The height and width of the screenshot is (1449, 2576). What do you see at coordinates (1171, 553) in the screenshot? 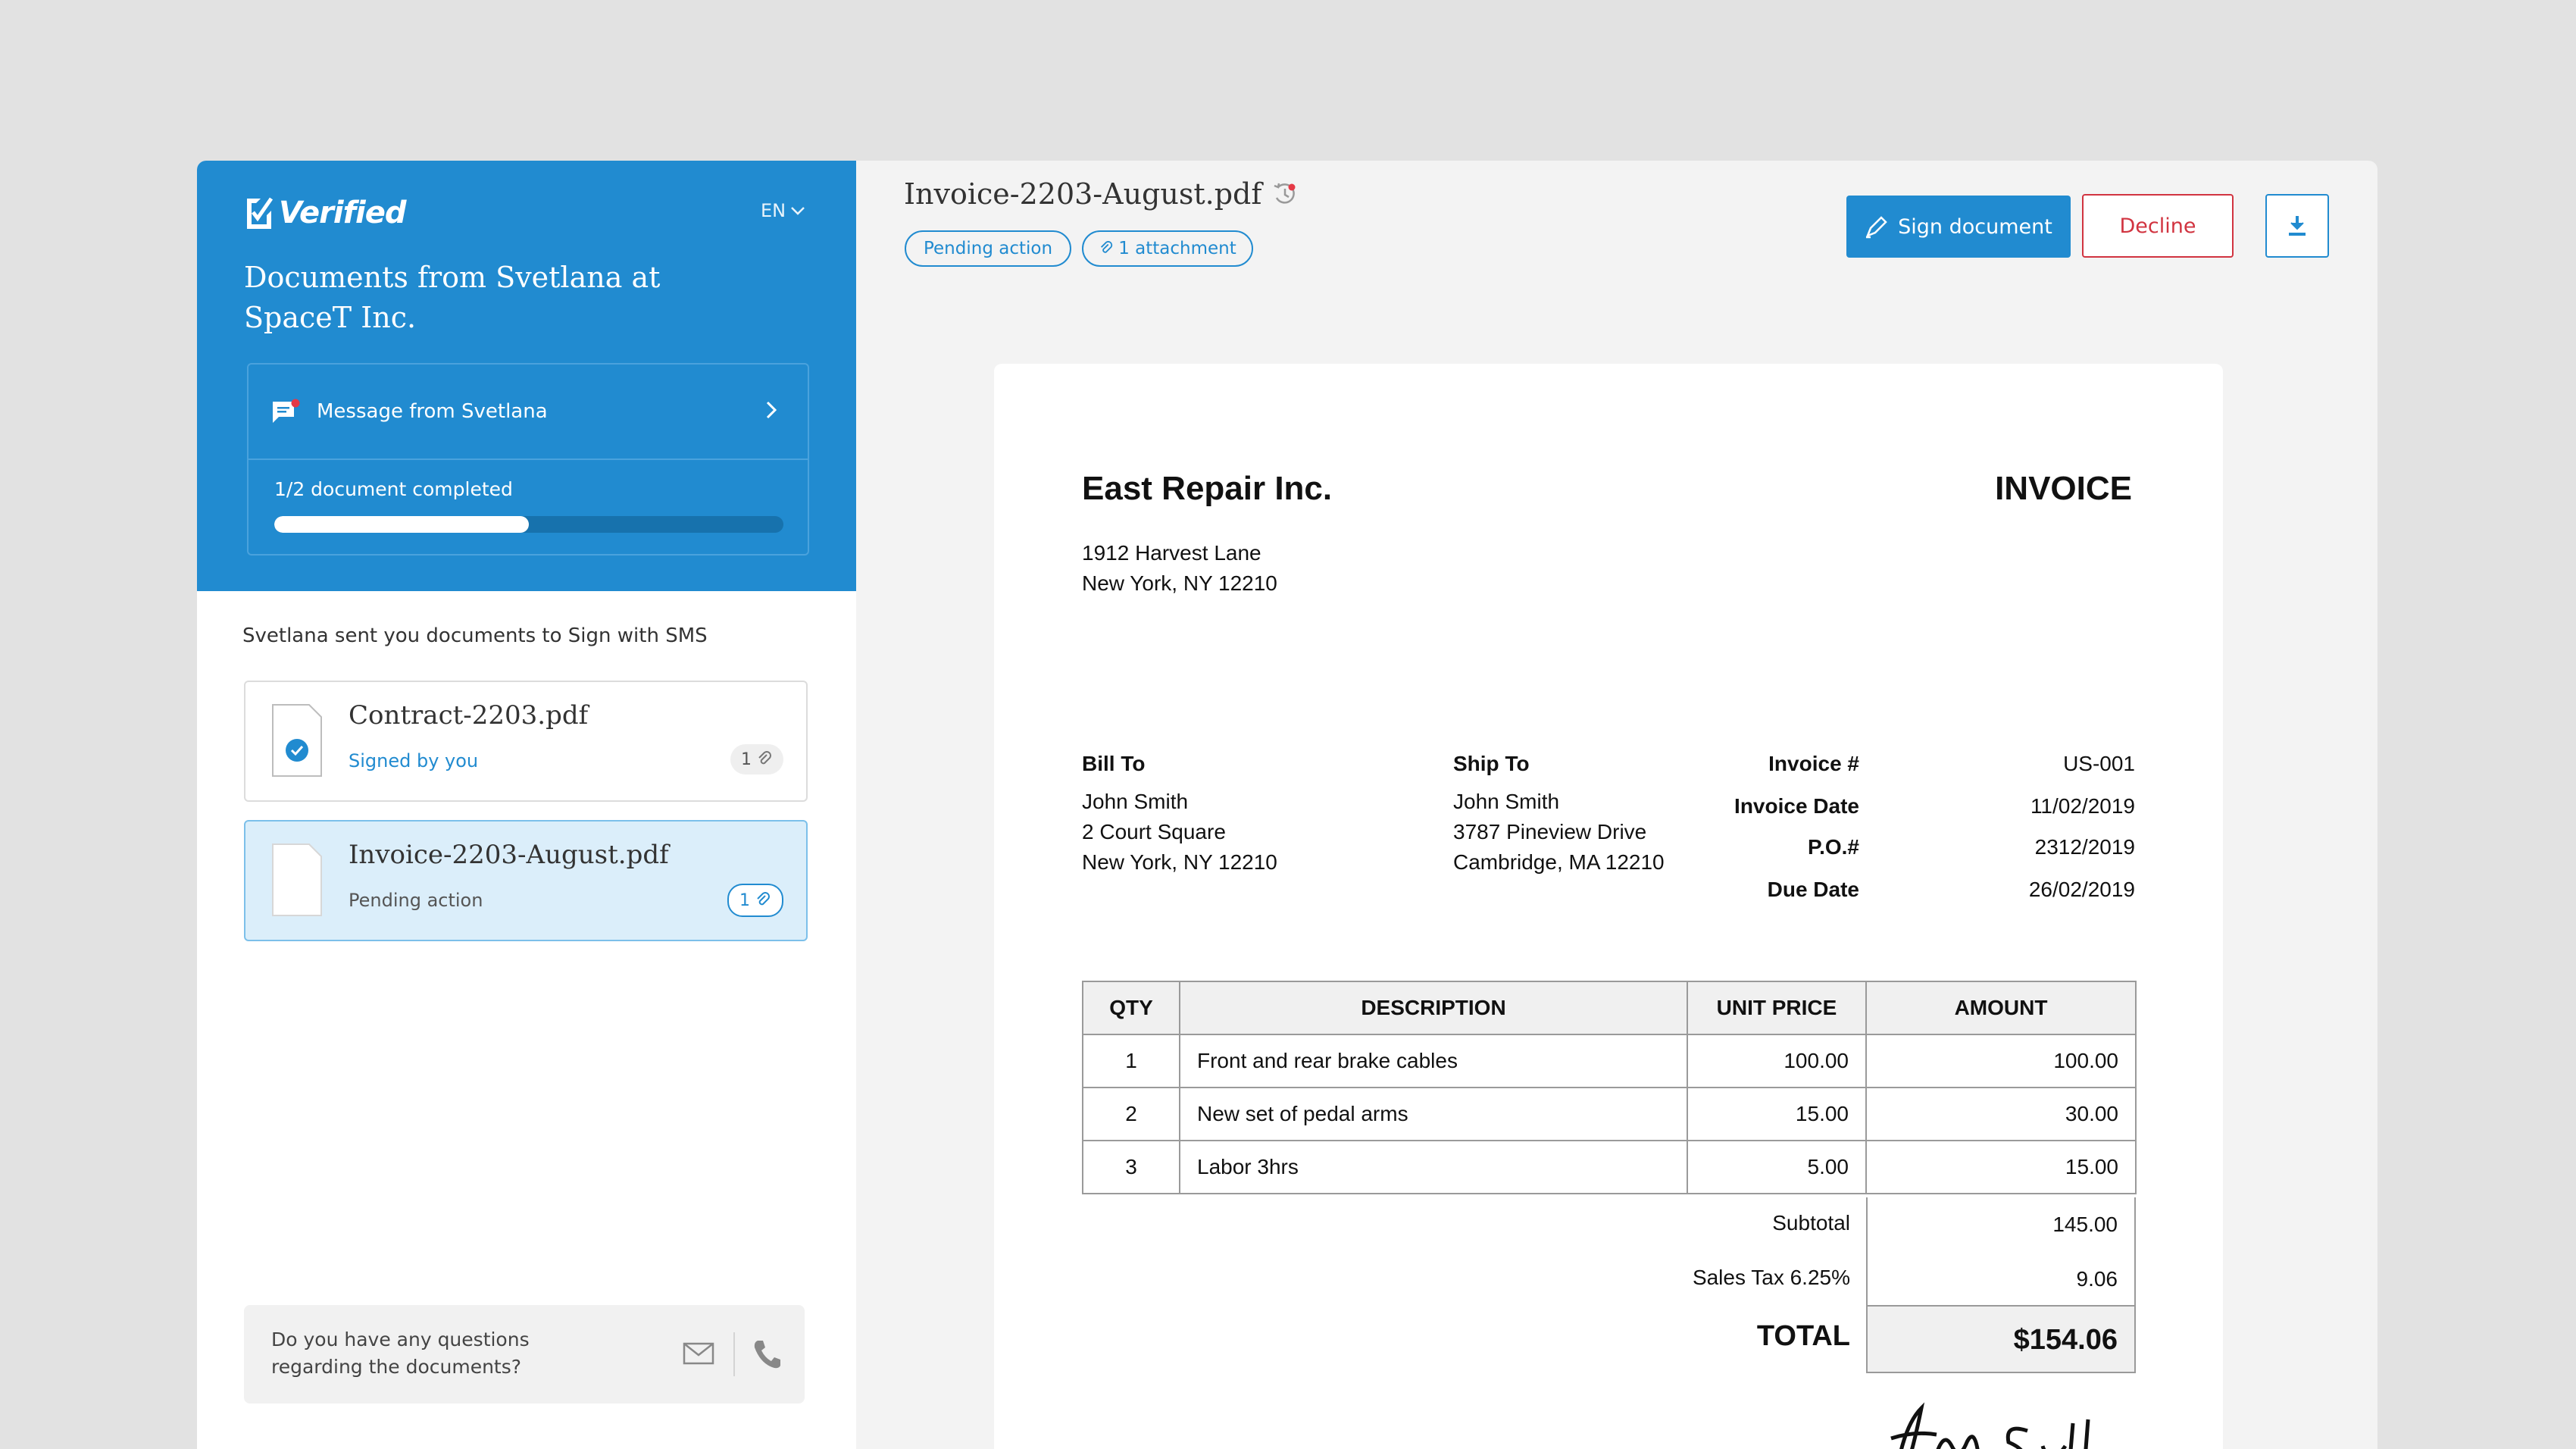
I see `address-line: 1912 Harvest Lane` at bounding box center [1171, 553].